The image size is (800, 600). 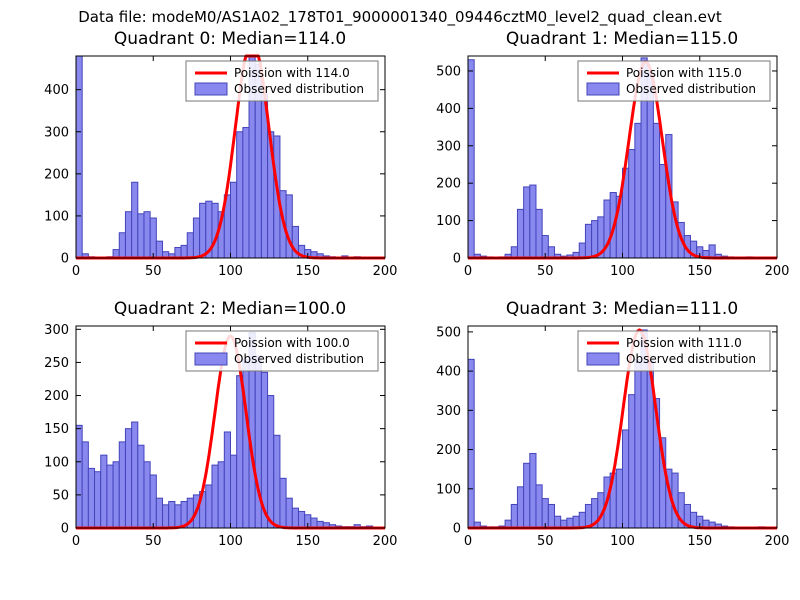 I want to click on y-tick-label: 500, so click(x=448, y=71).